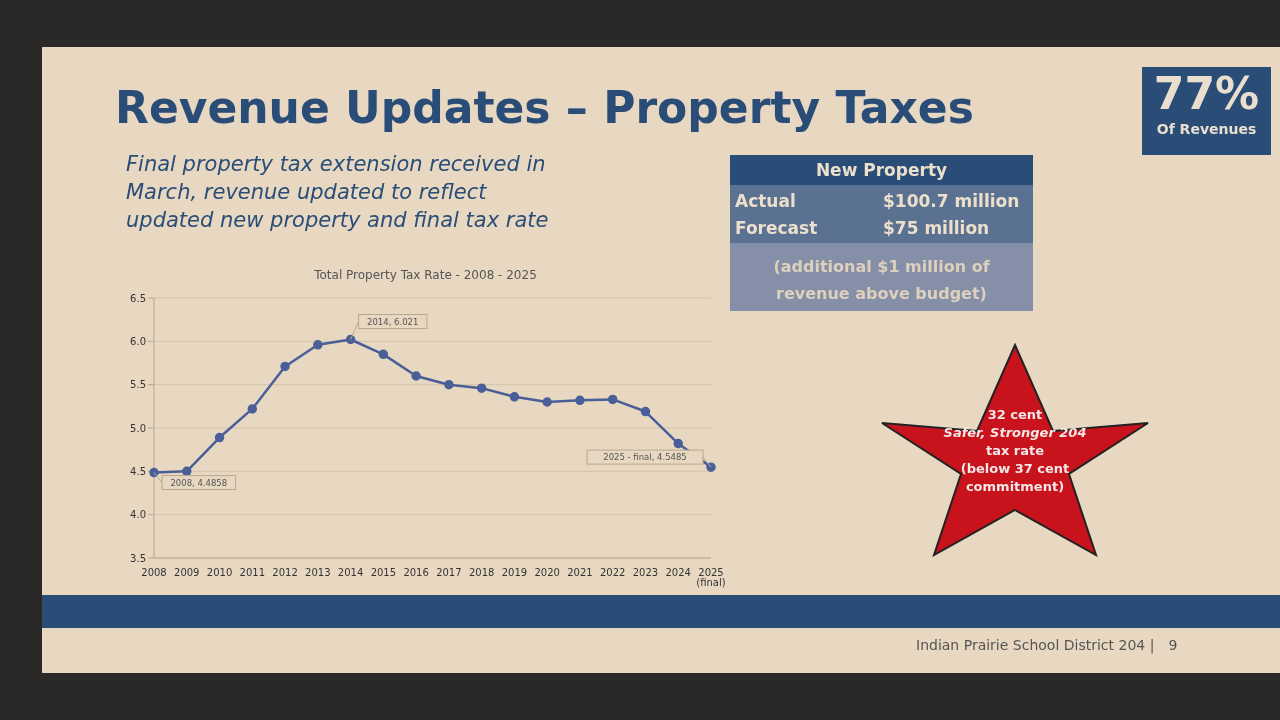 Image resolution: width=1280 pixels, height=720 pixels. Describe the element at coordinates (338, 192) in the screenshot. I see `text: Final property tax extension received in March, revenue updated to reflect updated new property and final tax rate` at that location.